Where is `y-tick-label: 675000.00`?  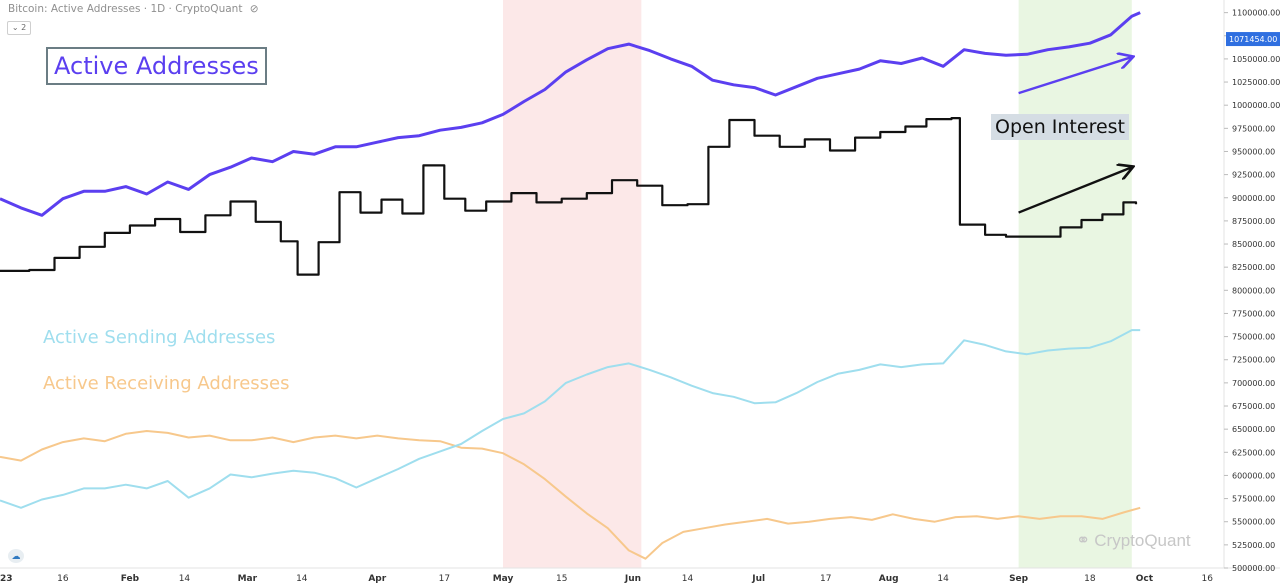 y-tick-label: 675000.00 is located at coordinates (1253, 406).